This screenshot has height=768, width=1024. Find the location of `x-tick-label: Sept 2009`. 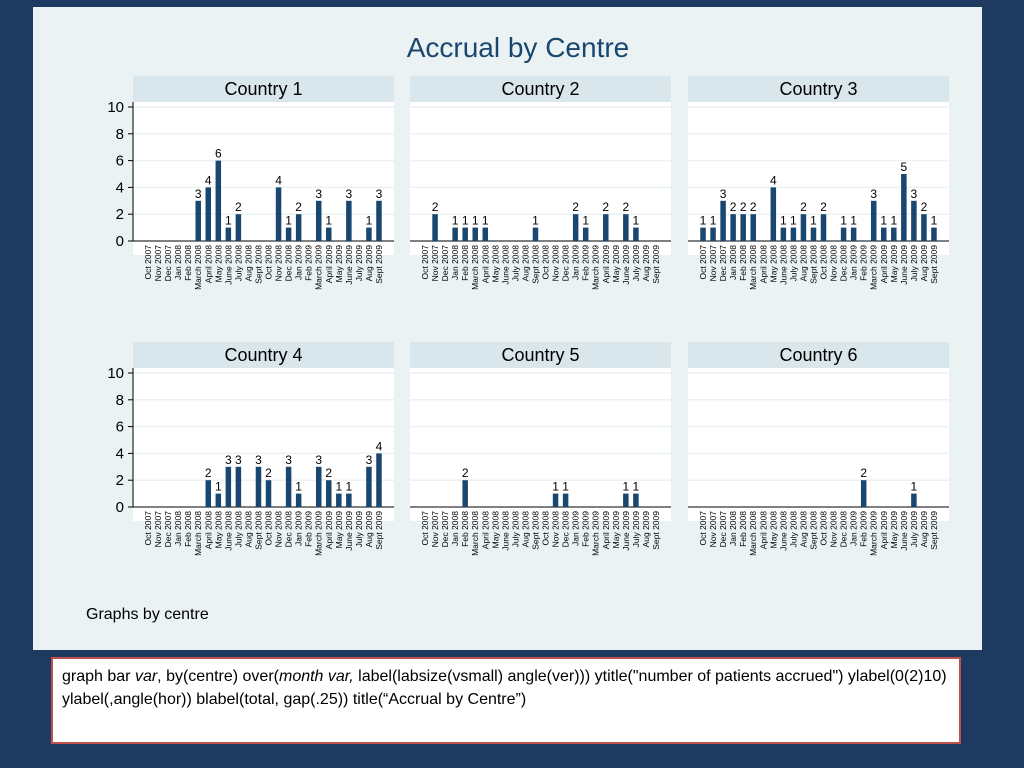

x-tick-label: Sept 2009 is located at coordinates (934, 530).